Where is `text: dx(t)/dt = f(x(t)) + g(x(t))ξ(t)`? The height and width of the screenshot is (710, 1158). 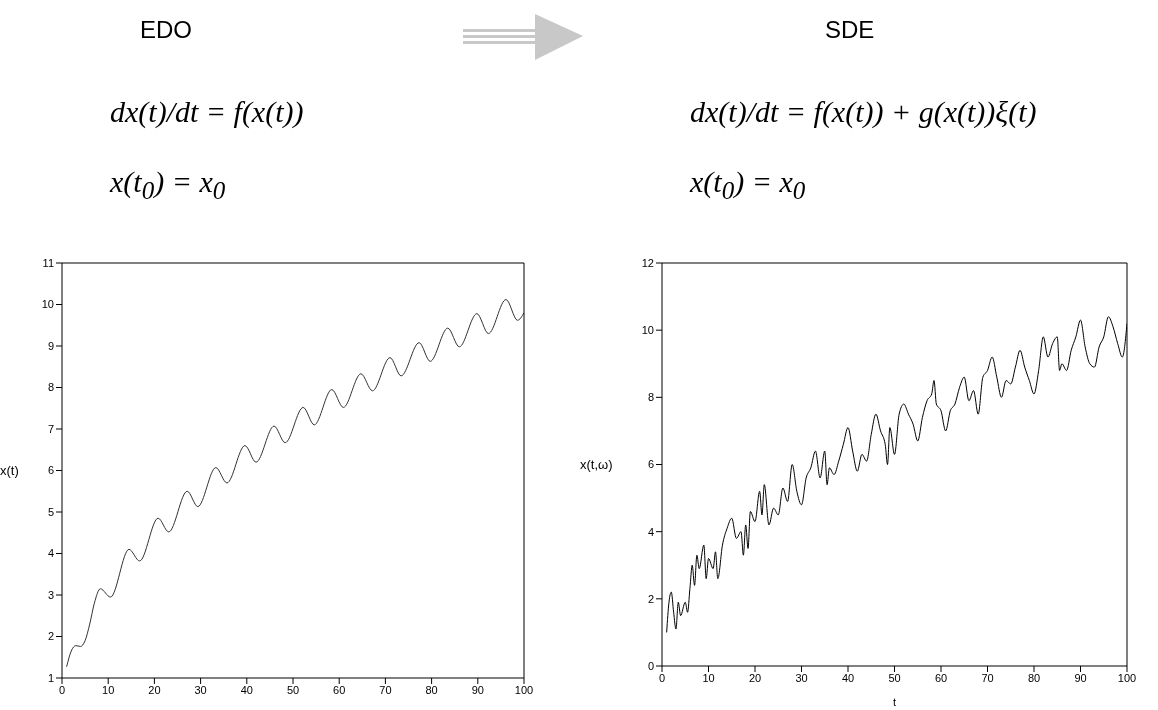 text: dx(t)/dt = f(x(t)) + g(x(t))ξ(t) is located at coordinates (863, 112).